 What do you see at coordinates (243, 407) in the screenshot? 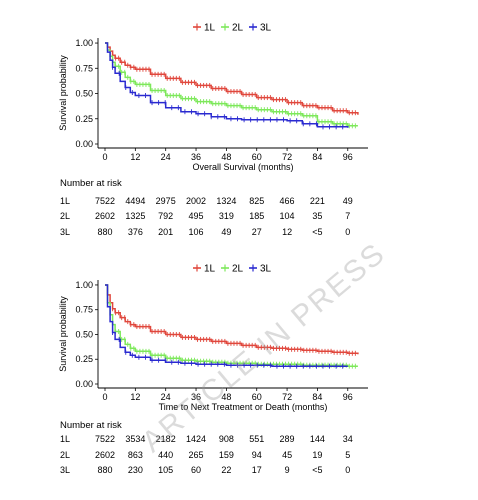
I see `x-axis-label: Time to Next Treatment or Death (months)` at bounding box center [243, 407].